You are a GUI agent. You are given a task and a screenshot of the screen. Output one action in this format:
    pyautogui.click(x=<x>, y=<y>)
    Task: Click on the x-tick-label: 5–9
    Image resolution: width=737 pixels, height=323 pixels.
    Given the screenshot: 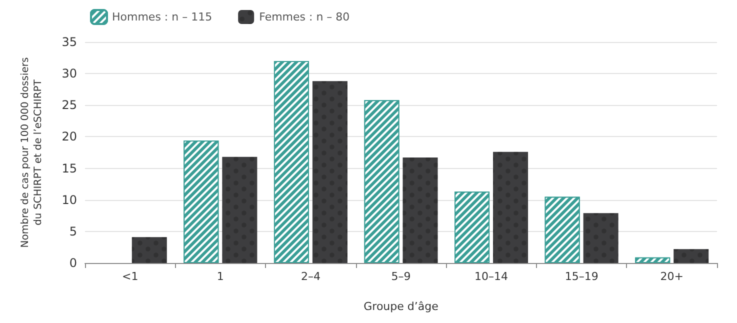 What is the action you would take?
    pyautogui.click(x=401, y=276)
    